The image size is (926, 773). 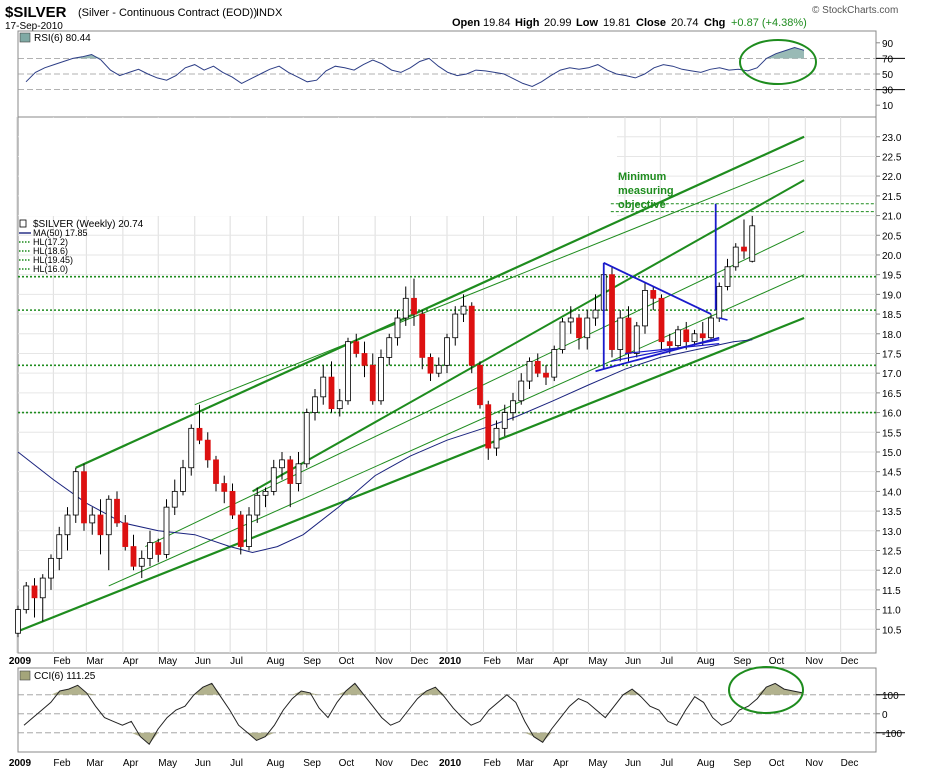 What do you see at coordinates (65, 676) in the screenshot?
I see `cci-label: CCI(6) 111.25` at bounding box center [65, 676].